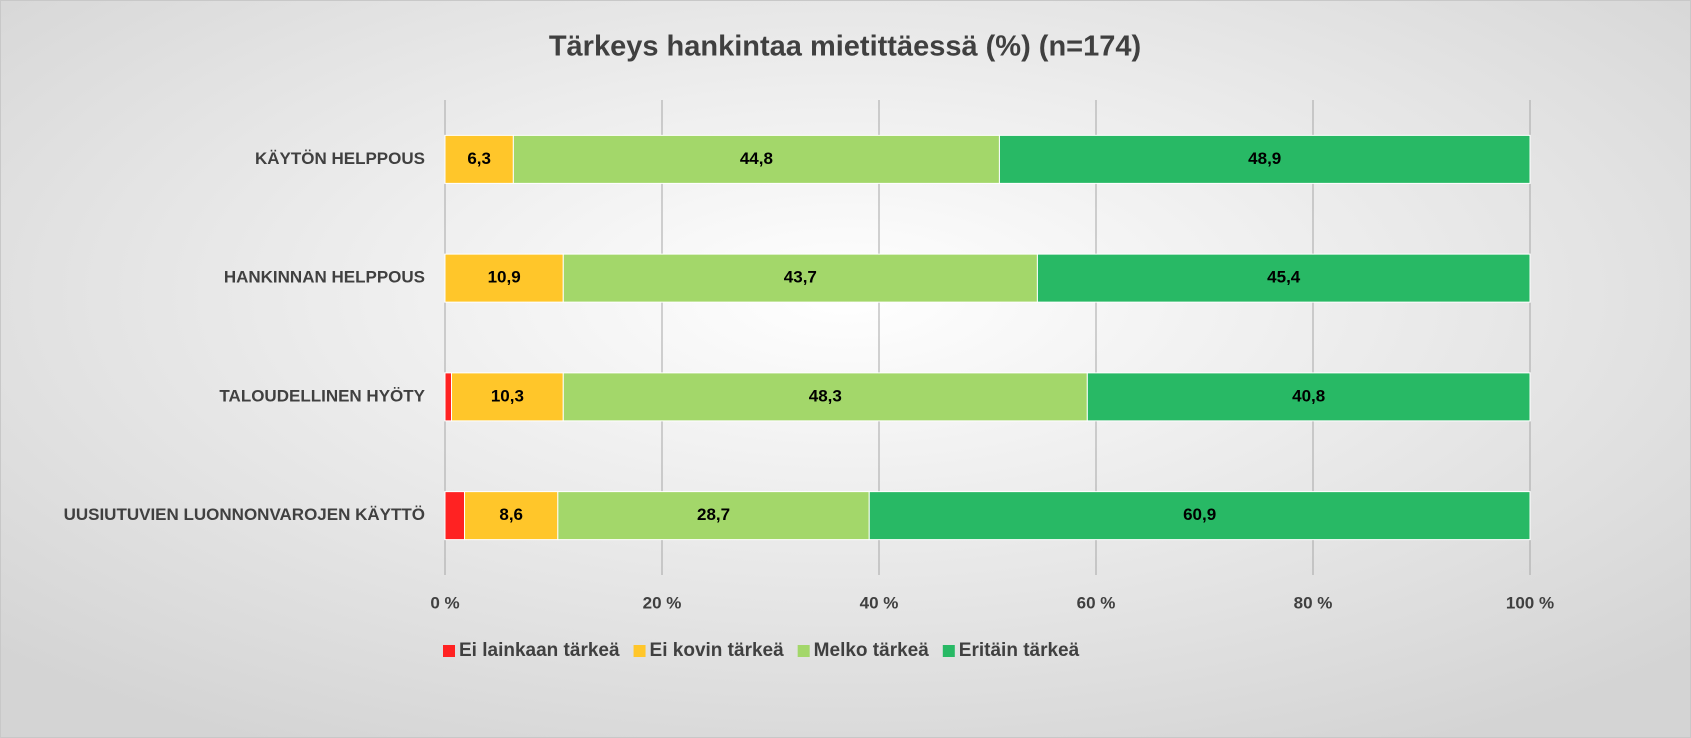 The image size is (1691, 738). What do you see at coordinates (717, 650) in the screenshot?
I see `legend-label: Ei kovin tärkeä` at bounding box center [717, 650].